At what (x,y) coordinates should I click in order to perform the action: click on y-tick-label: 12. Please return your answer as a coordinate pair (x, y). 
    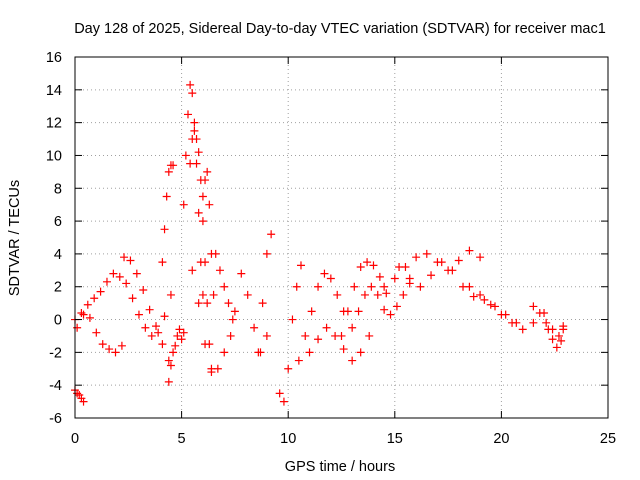
    Looking at the image, I should click on (54, 124).